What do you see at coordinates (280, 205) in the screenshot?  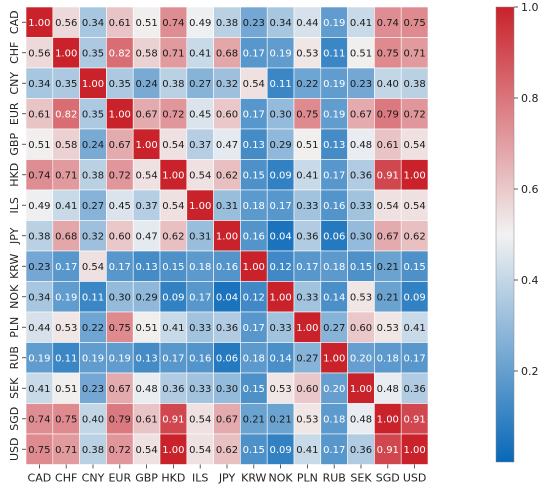 I see `heatmap-cell-ILS-NOK` at bounding box center [280, 205].